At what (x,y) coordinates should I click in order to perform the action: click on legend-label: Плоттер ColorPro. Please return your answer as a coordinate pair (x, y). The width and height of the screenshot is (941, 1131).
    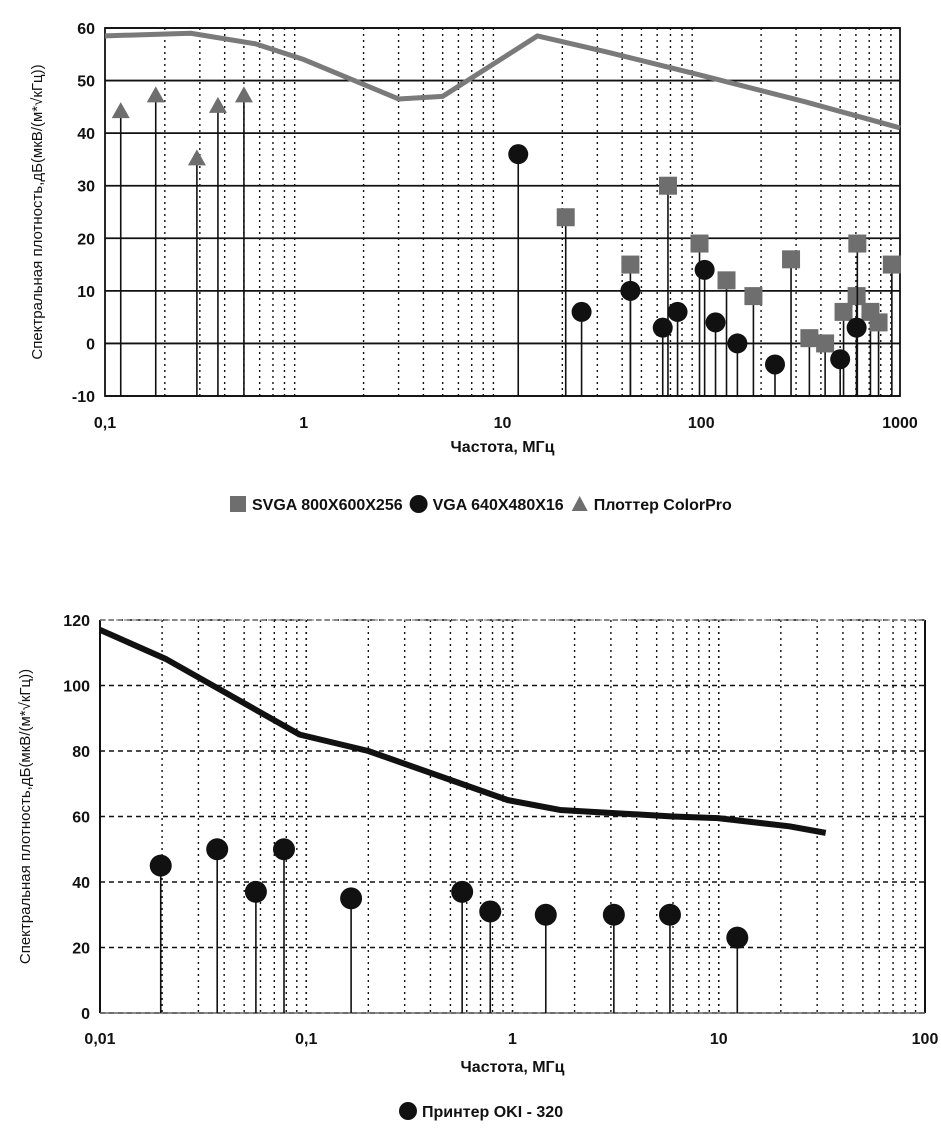
    Looking at the image, I should click on (663, 505).